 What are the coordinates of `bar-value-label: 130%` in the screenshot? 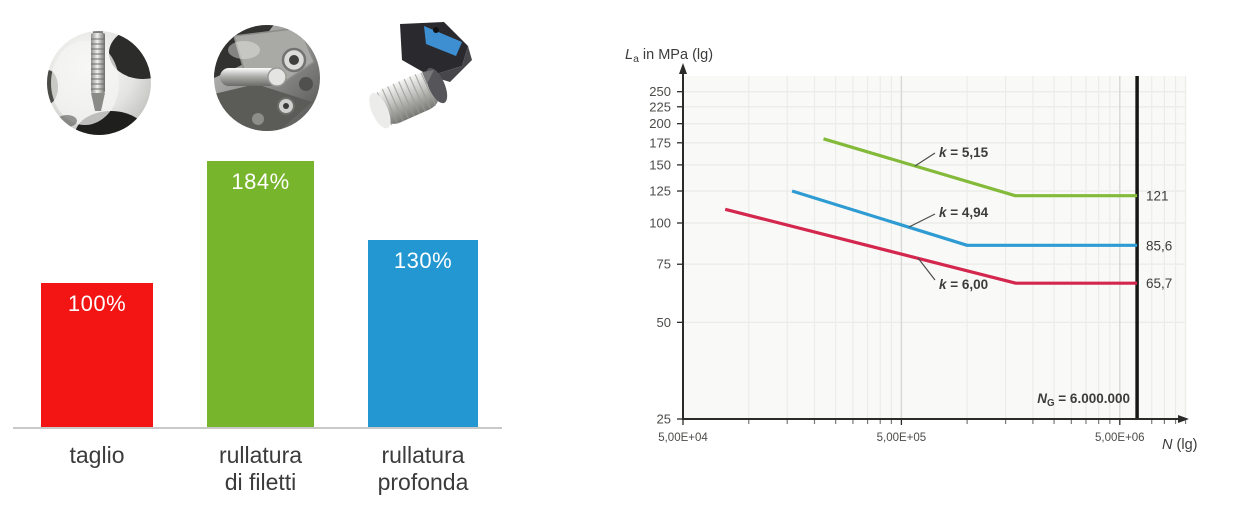 It's located at (423, 260).